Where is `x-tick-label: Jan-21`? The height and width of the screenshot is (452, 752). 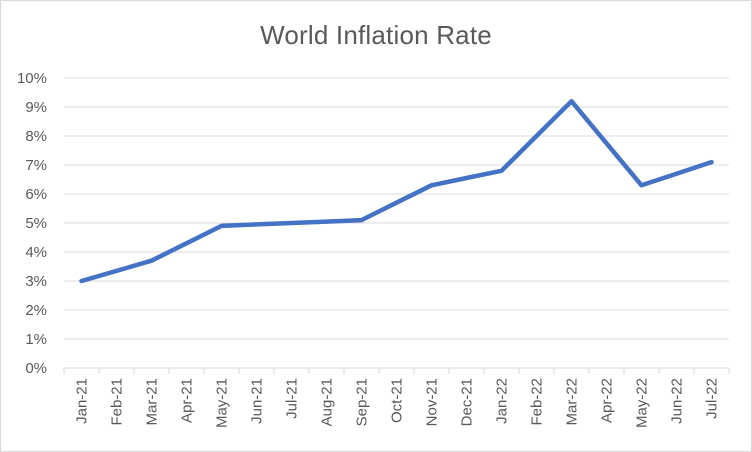
x-tick-label: Jan-21 is located at coordinates (82, 401).